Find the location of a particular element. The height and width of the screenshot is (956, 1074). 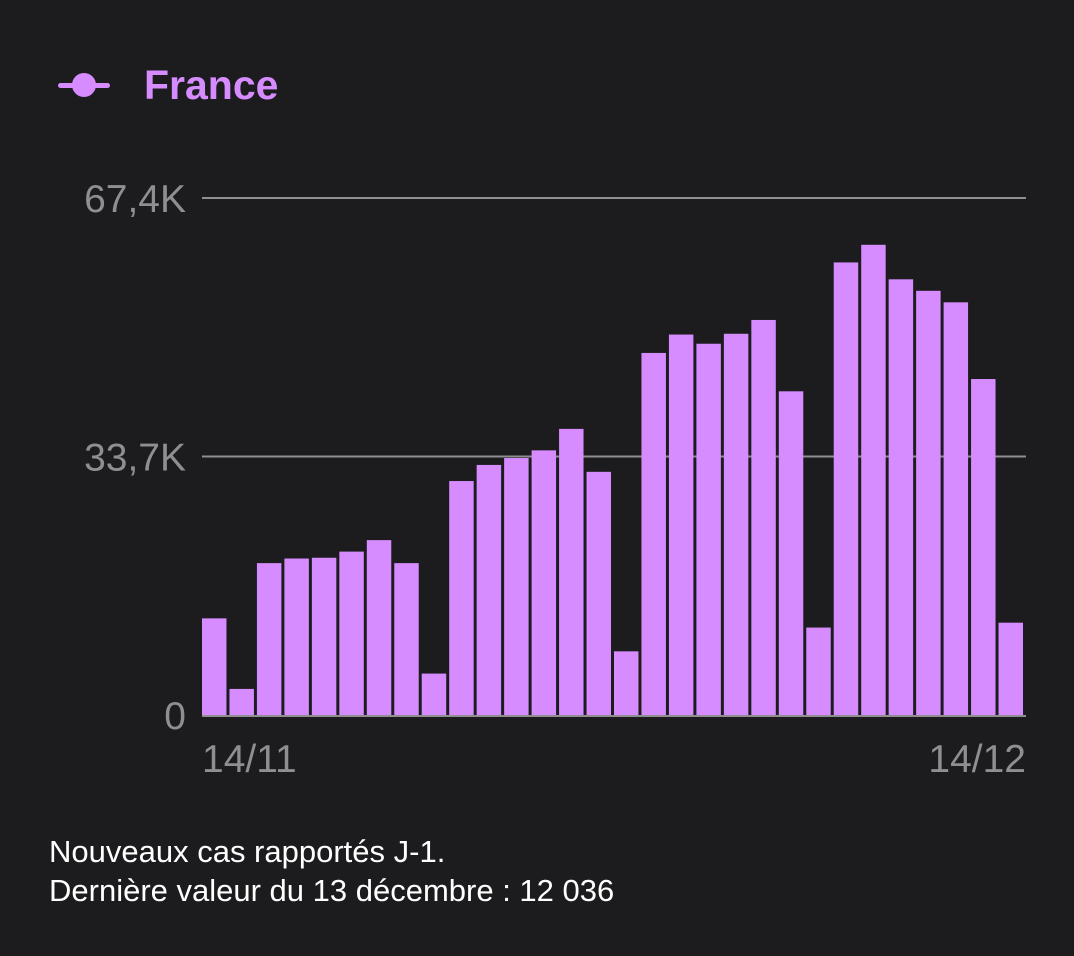

legend-dot is located at coordinates (84, 85).